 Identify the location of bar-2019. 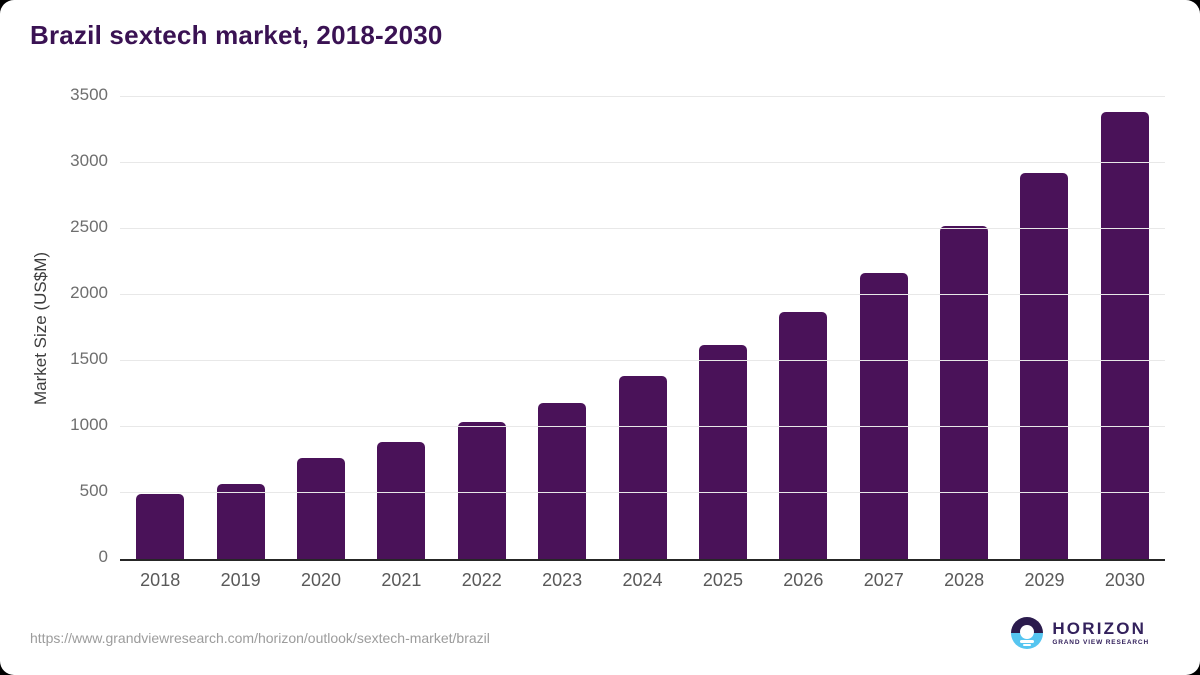
(240, 521).